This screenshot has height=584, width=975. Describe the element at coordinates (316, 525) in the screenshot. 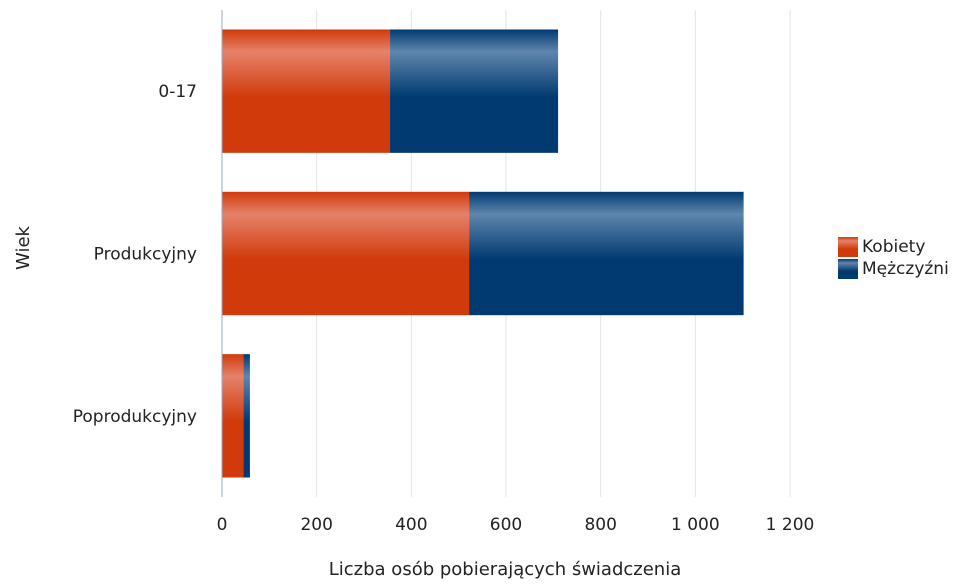

I see `x-tick-label: 200` at that location.